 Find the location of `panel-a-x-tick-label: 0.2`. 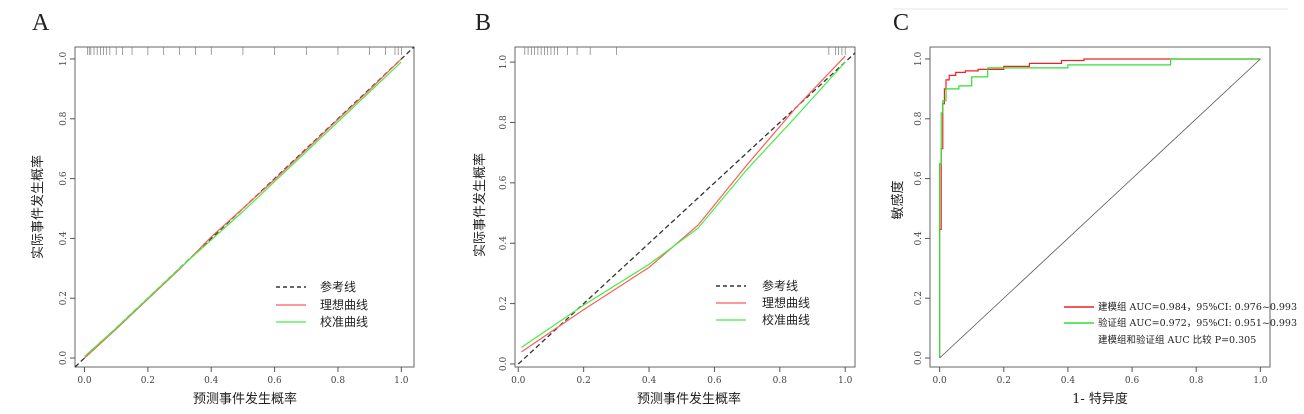

panel-a-x-tick-label: 0.2 is located at coordinates (148, 381).